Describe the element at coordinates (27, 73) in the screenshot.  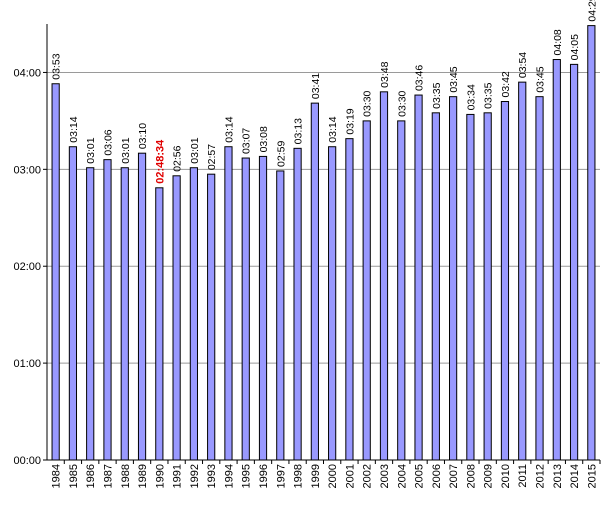
I see `y-tick-label: 04:00` at that location.